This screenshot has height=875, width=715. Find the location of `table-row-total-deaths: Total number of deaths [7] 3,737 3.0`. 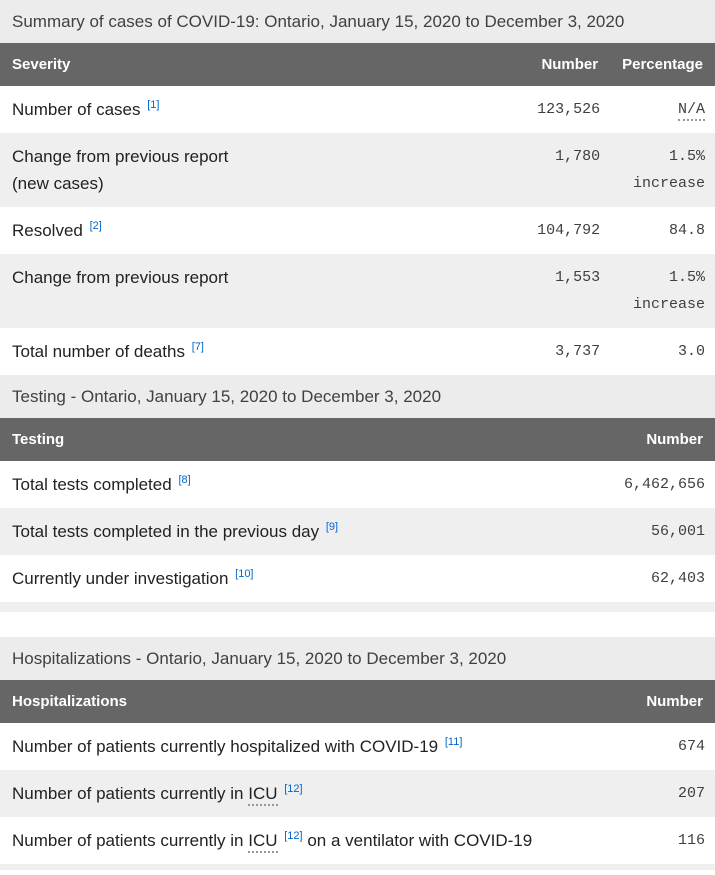

table-row-total-deaths: Total number of deaths [7] 3,737 3.0 is located at coordinates (357, 351).